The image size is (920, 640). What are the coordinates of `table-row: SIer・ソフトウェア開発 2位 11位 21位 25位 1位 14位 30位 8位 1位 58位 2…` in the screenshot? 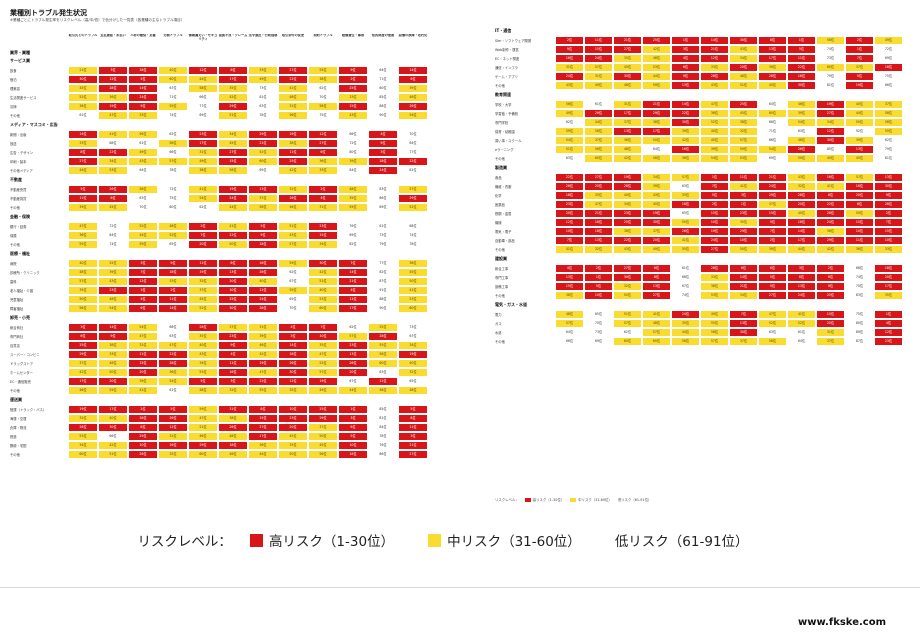 It's located at (707, 40).